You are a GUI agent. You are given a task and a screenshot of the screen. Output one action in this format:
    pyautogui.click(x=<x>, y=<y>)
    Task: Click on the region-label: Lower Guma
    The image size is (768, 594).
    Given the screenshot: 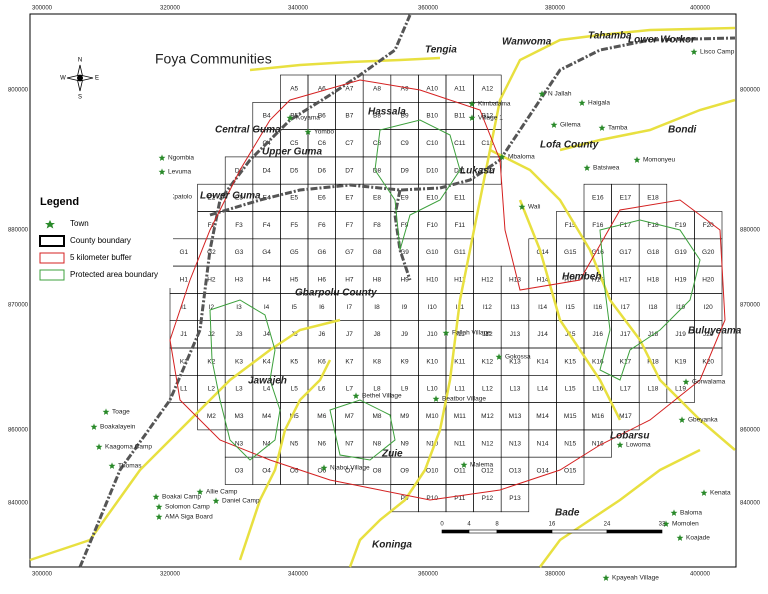 What is the action you would take?
    pyautogui.click(x=230, y=196)
    